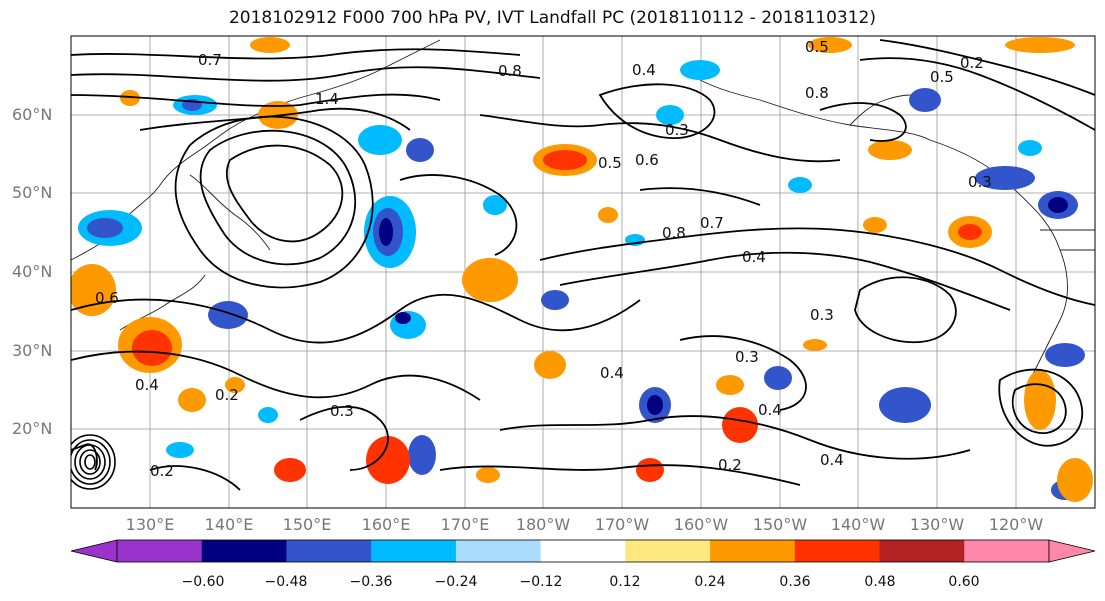  Describe the element at coordinates (93, 462) in the screenshot. I see `contour-cluster` at that location.